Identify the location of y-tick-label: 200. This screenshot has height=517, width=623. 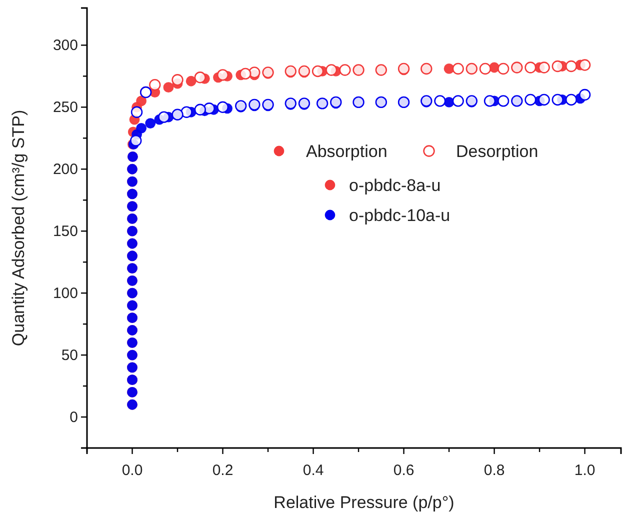
(65, 169).